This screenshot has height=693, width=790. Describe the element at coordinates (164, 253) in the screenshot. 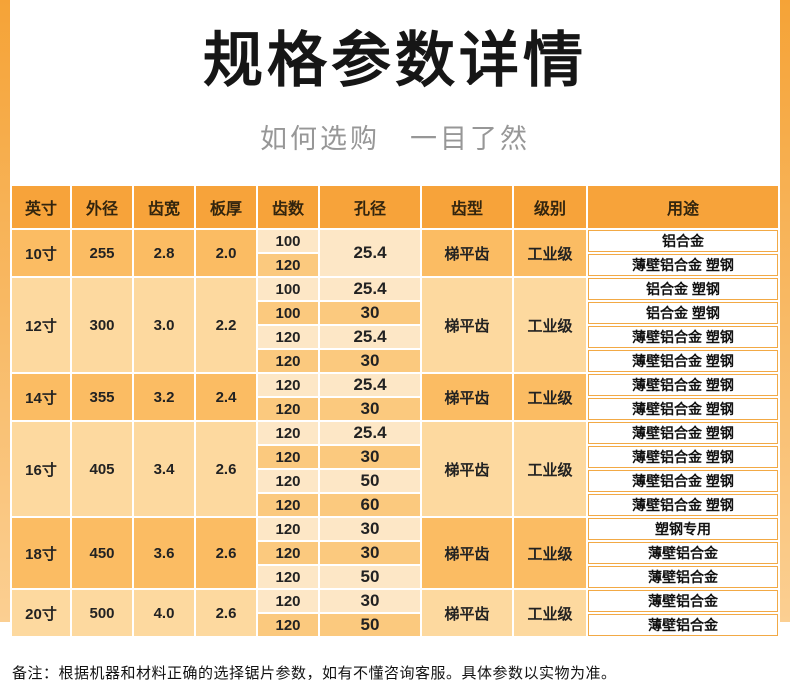

I see `tooth-width-cell: 2.8` at that location.